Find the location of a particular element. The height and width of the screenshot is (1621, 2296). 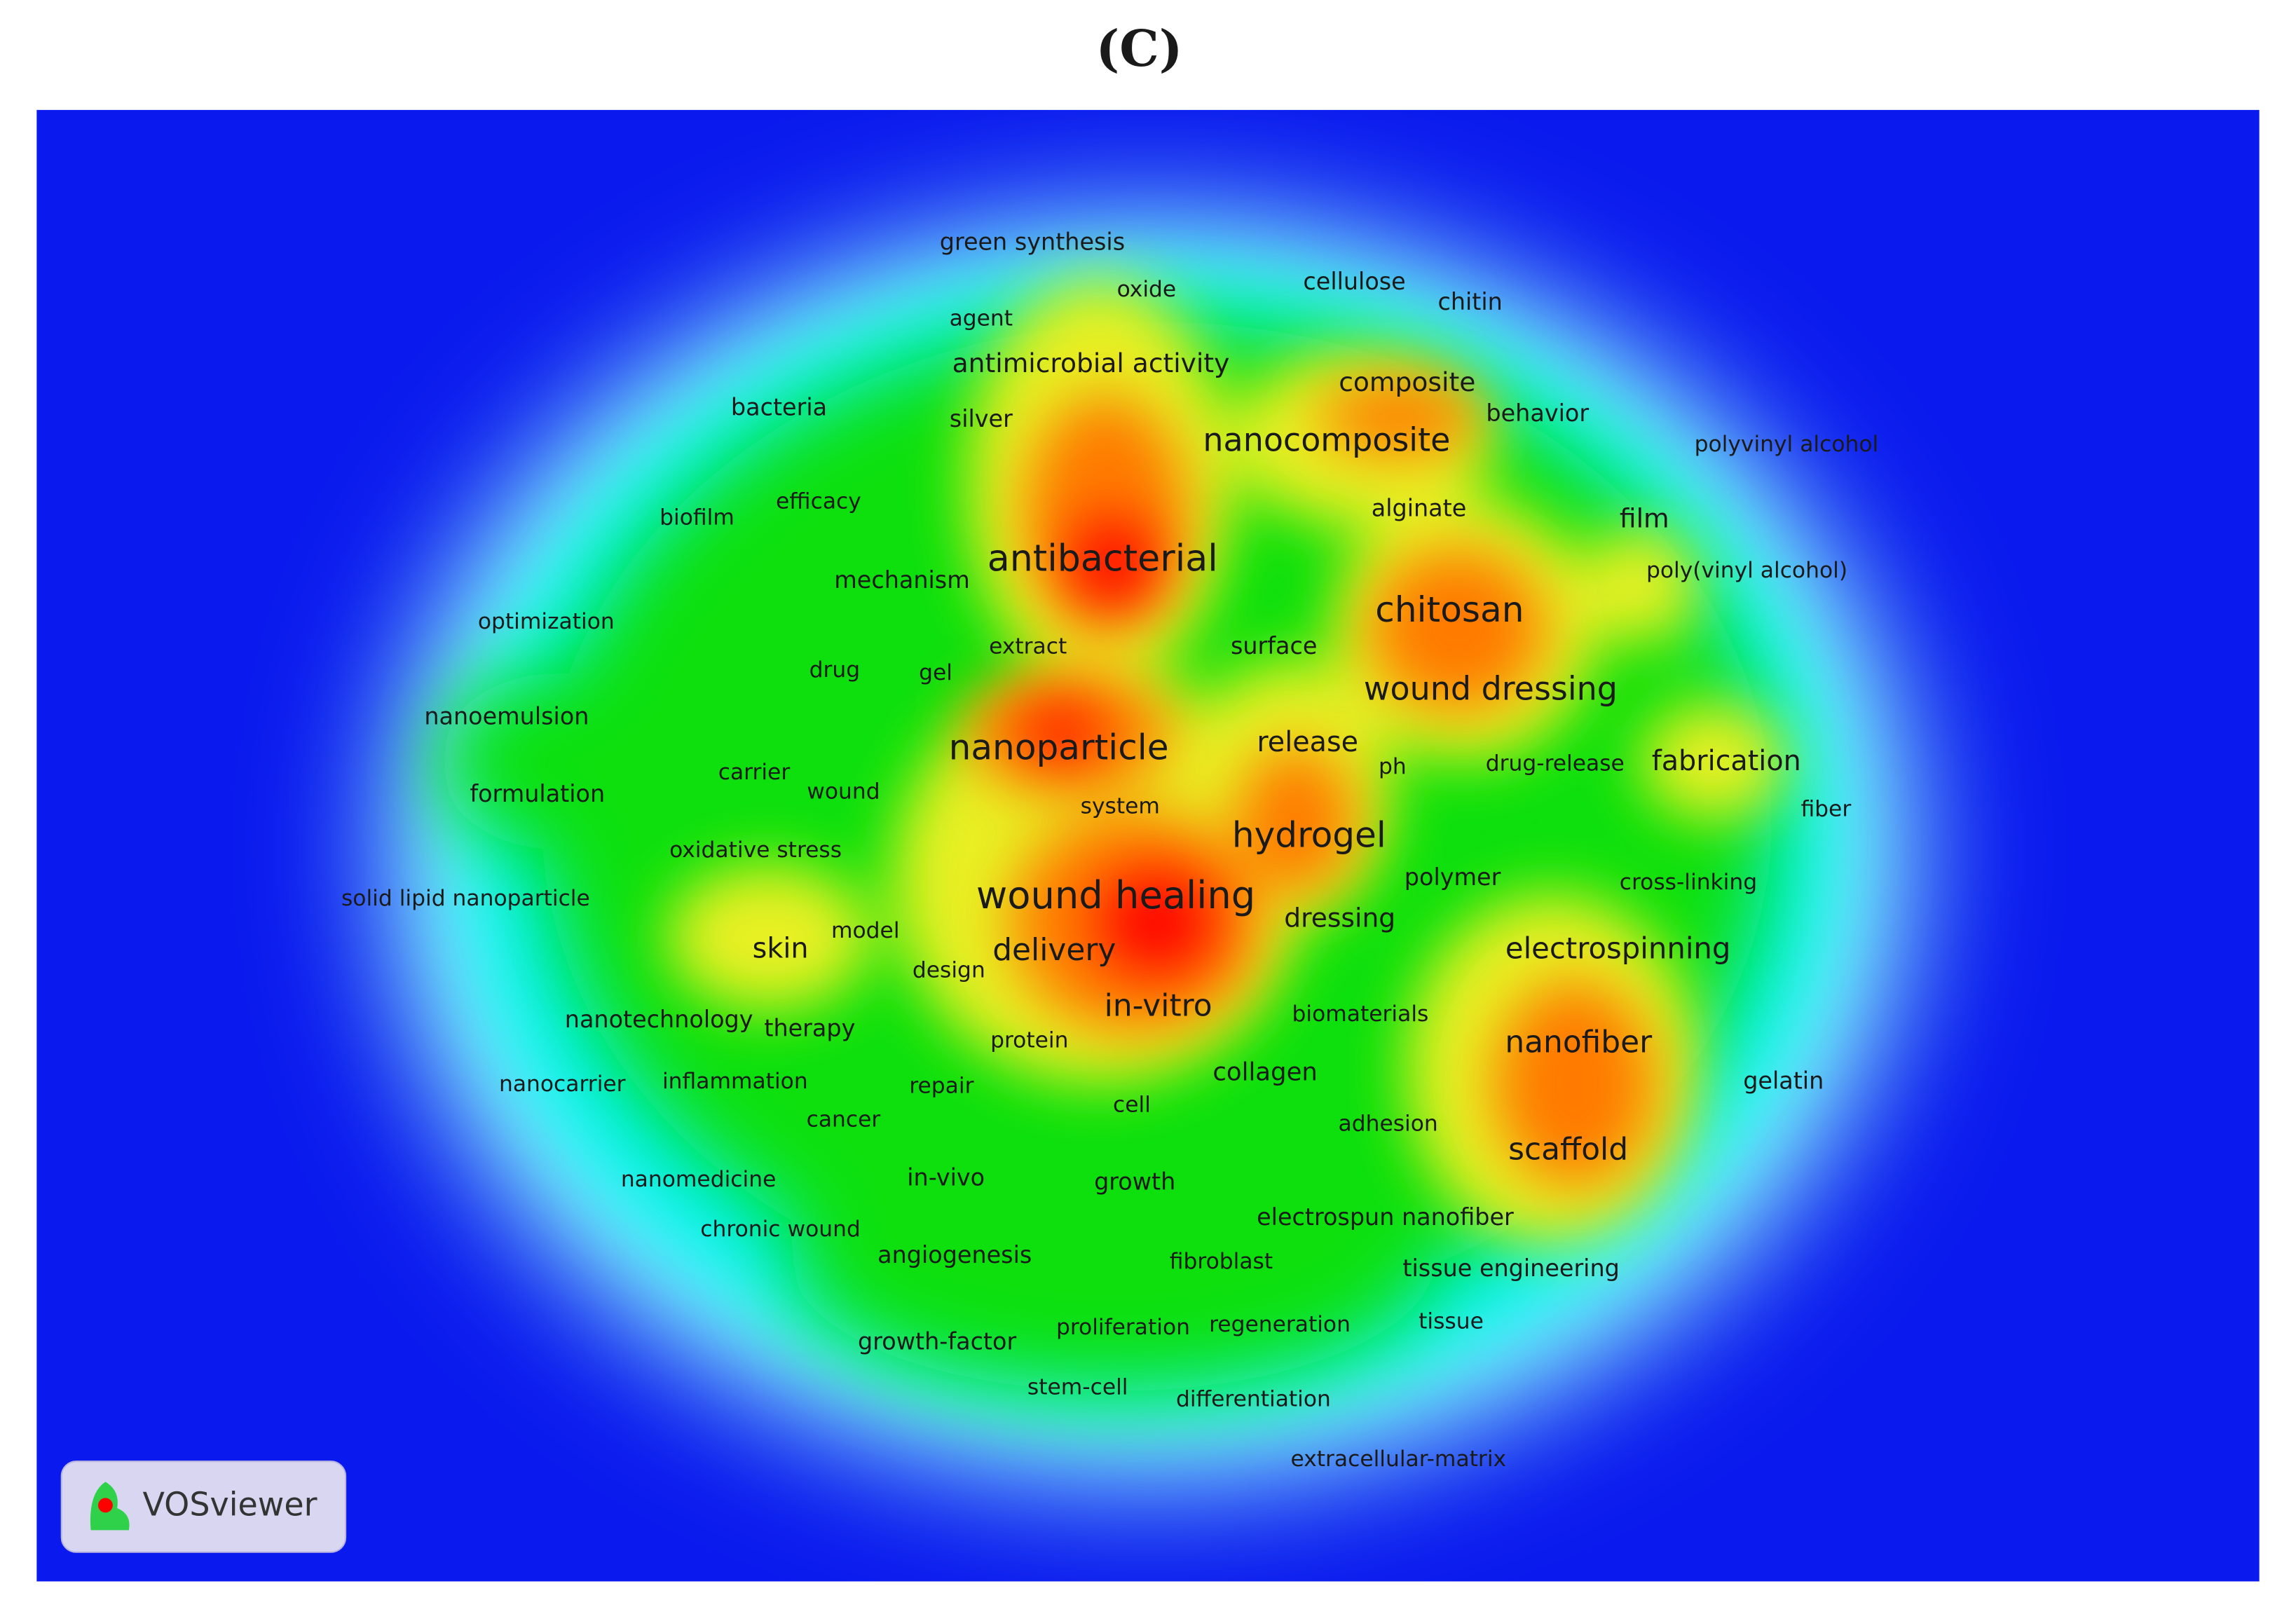

term-label: angiogenesis is located at coordinates (954, 1254).